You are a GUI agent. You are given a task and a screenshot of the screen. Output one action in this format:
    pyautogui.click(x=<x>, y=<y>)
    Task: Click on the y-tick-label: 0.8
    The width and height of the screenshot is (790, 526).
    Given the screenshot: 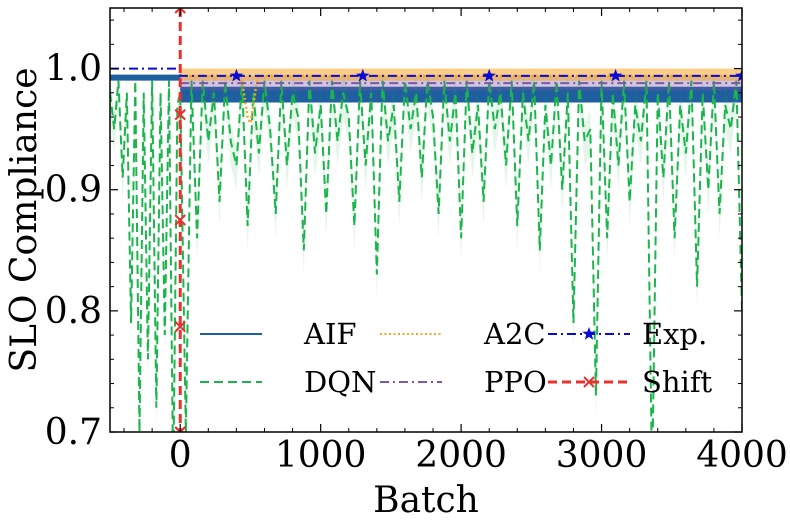 What is the action you would take?
    pyautogui.click(x=73, y=311)
    